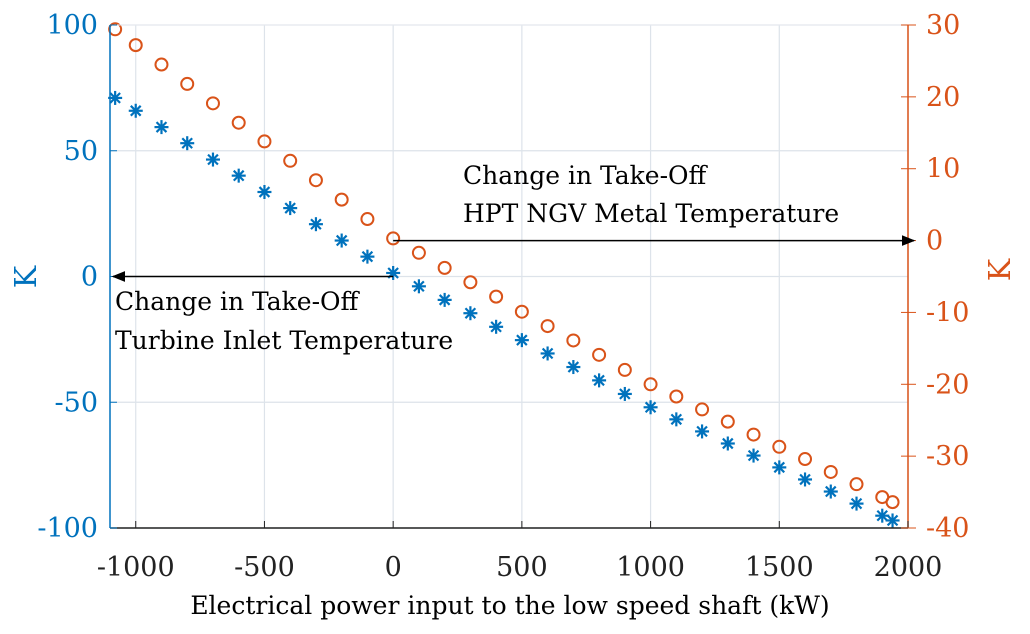 The image size is (1030, 634). I want to click on x-tick-label: 2000, so click(908, 567).